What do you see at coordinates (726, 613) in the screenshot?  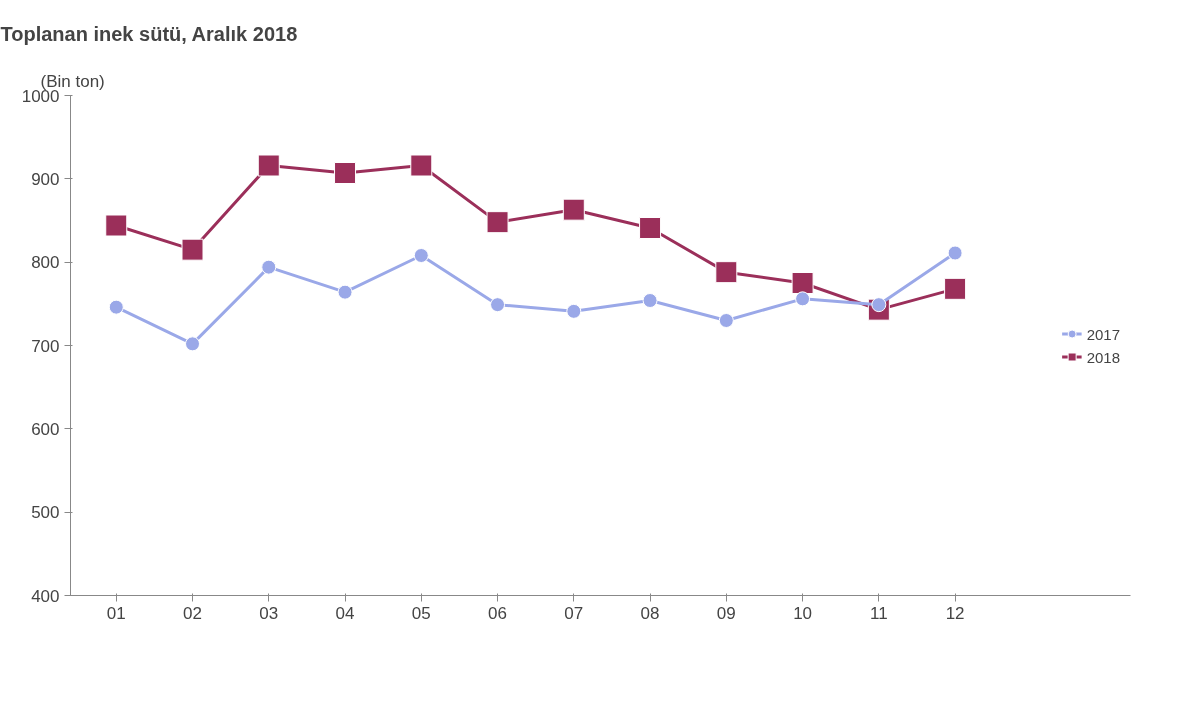 I see `x-tick-label: 09` at bounding box center [726, 613].